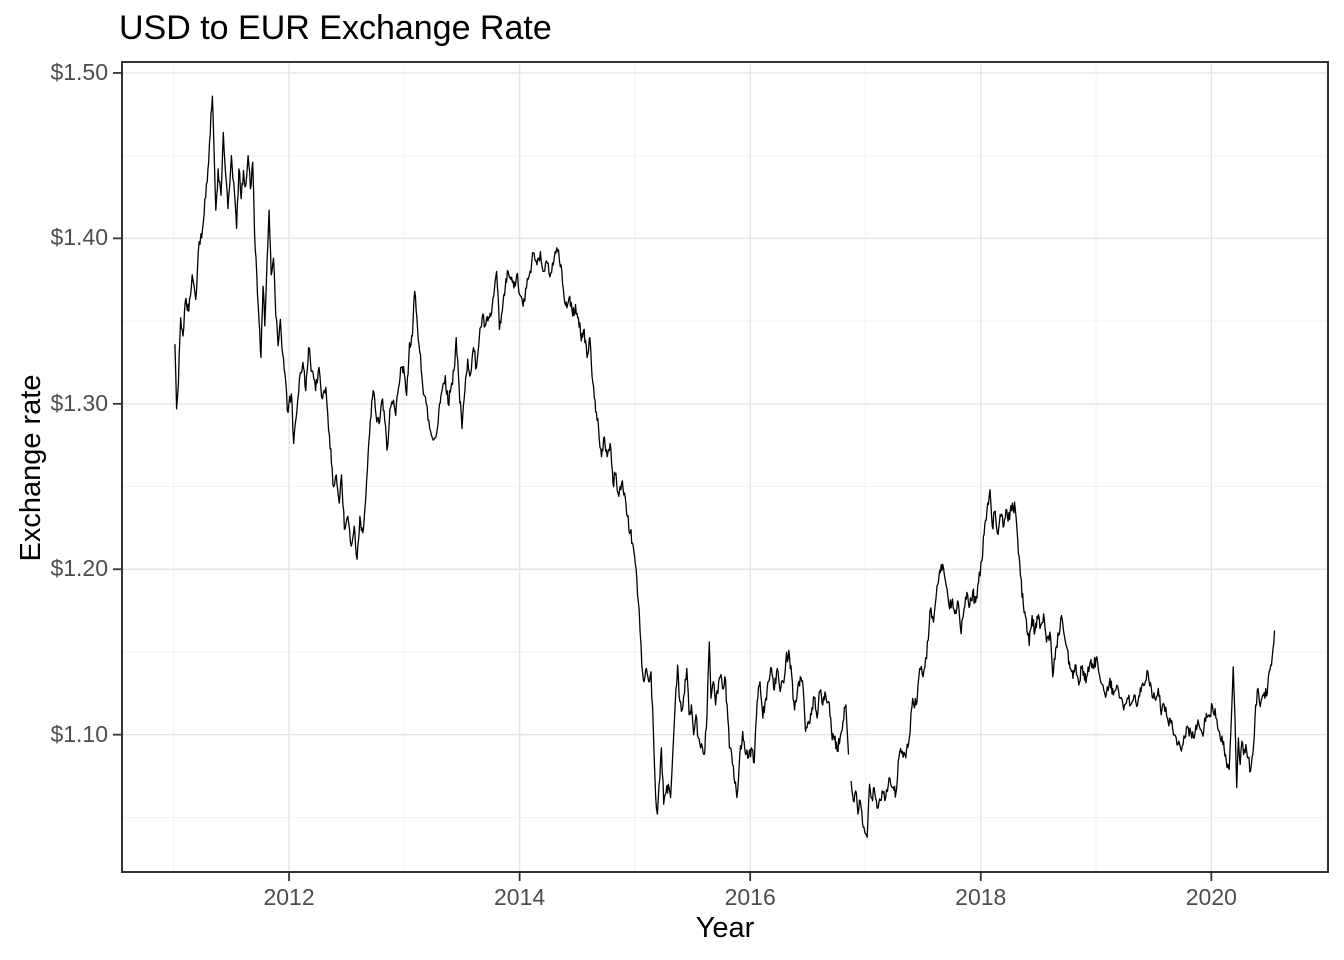 This screenshot has height=960, width=1344. What do you see at coordinates (335, 28) in the screenshot?
I see `chart-title: USD to EUR Exchange Rate` at bounding box center [335, 28].